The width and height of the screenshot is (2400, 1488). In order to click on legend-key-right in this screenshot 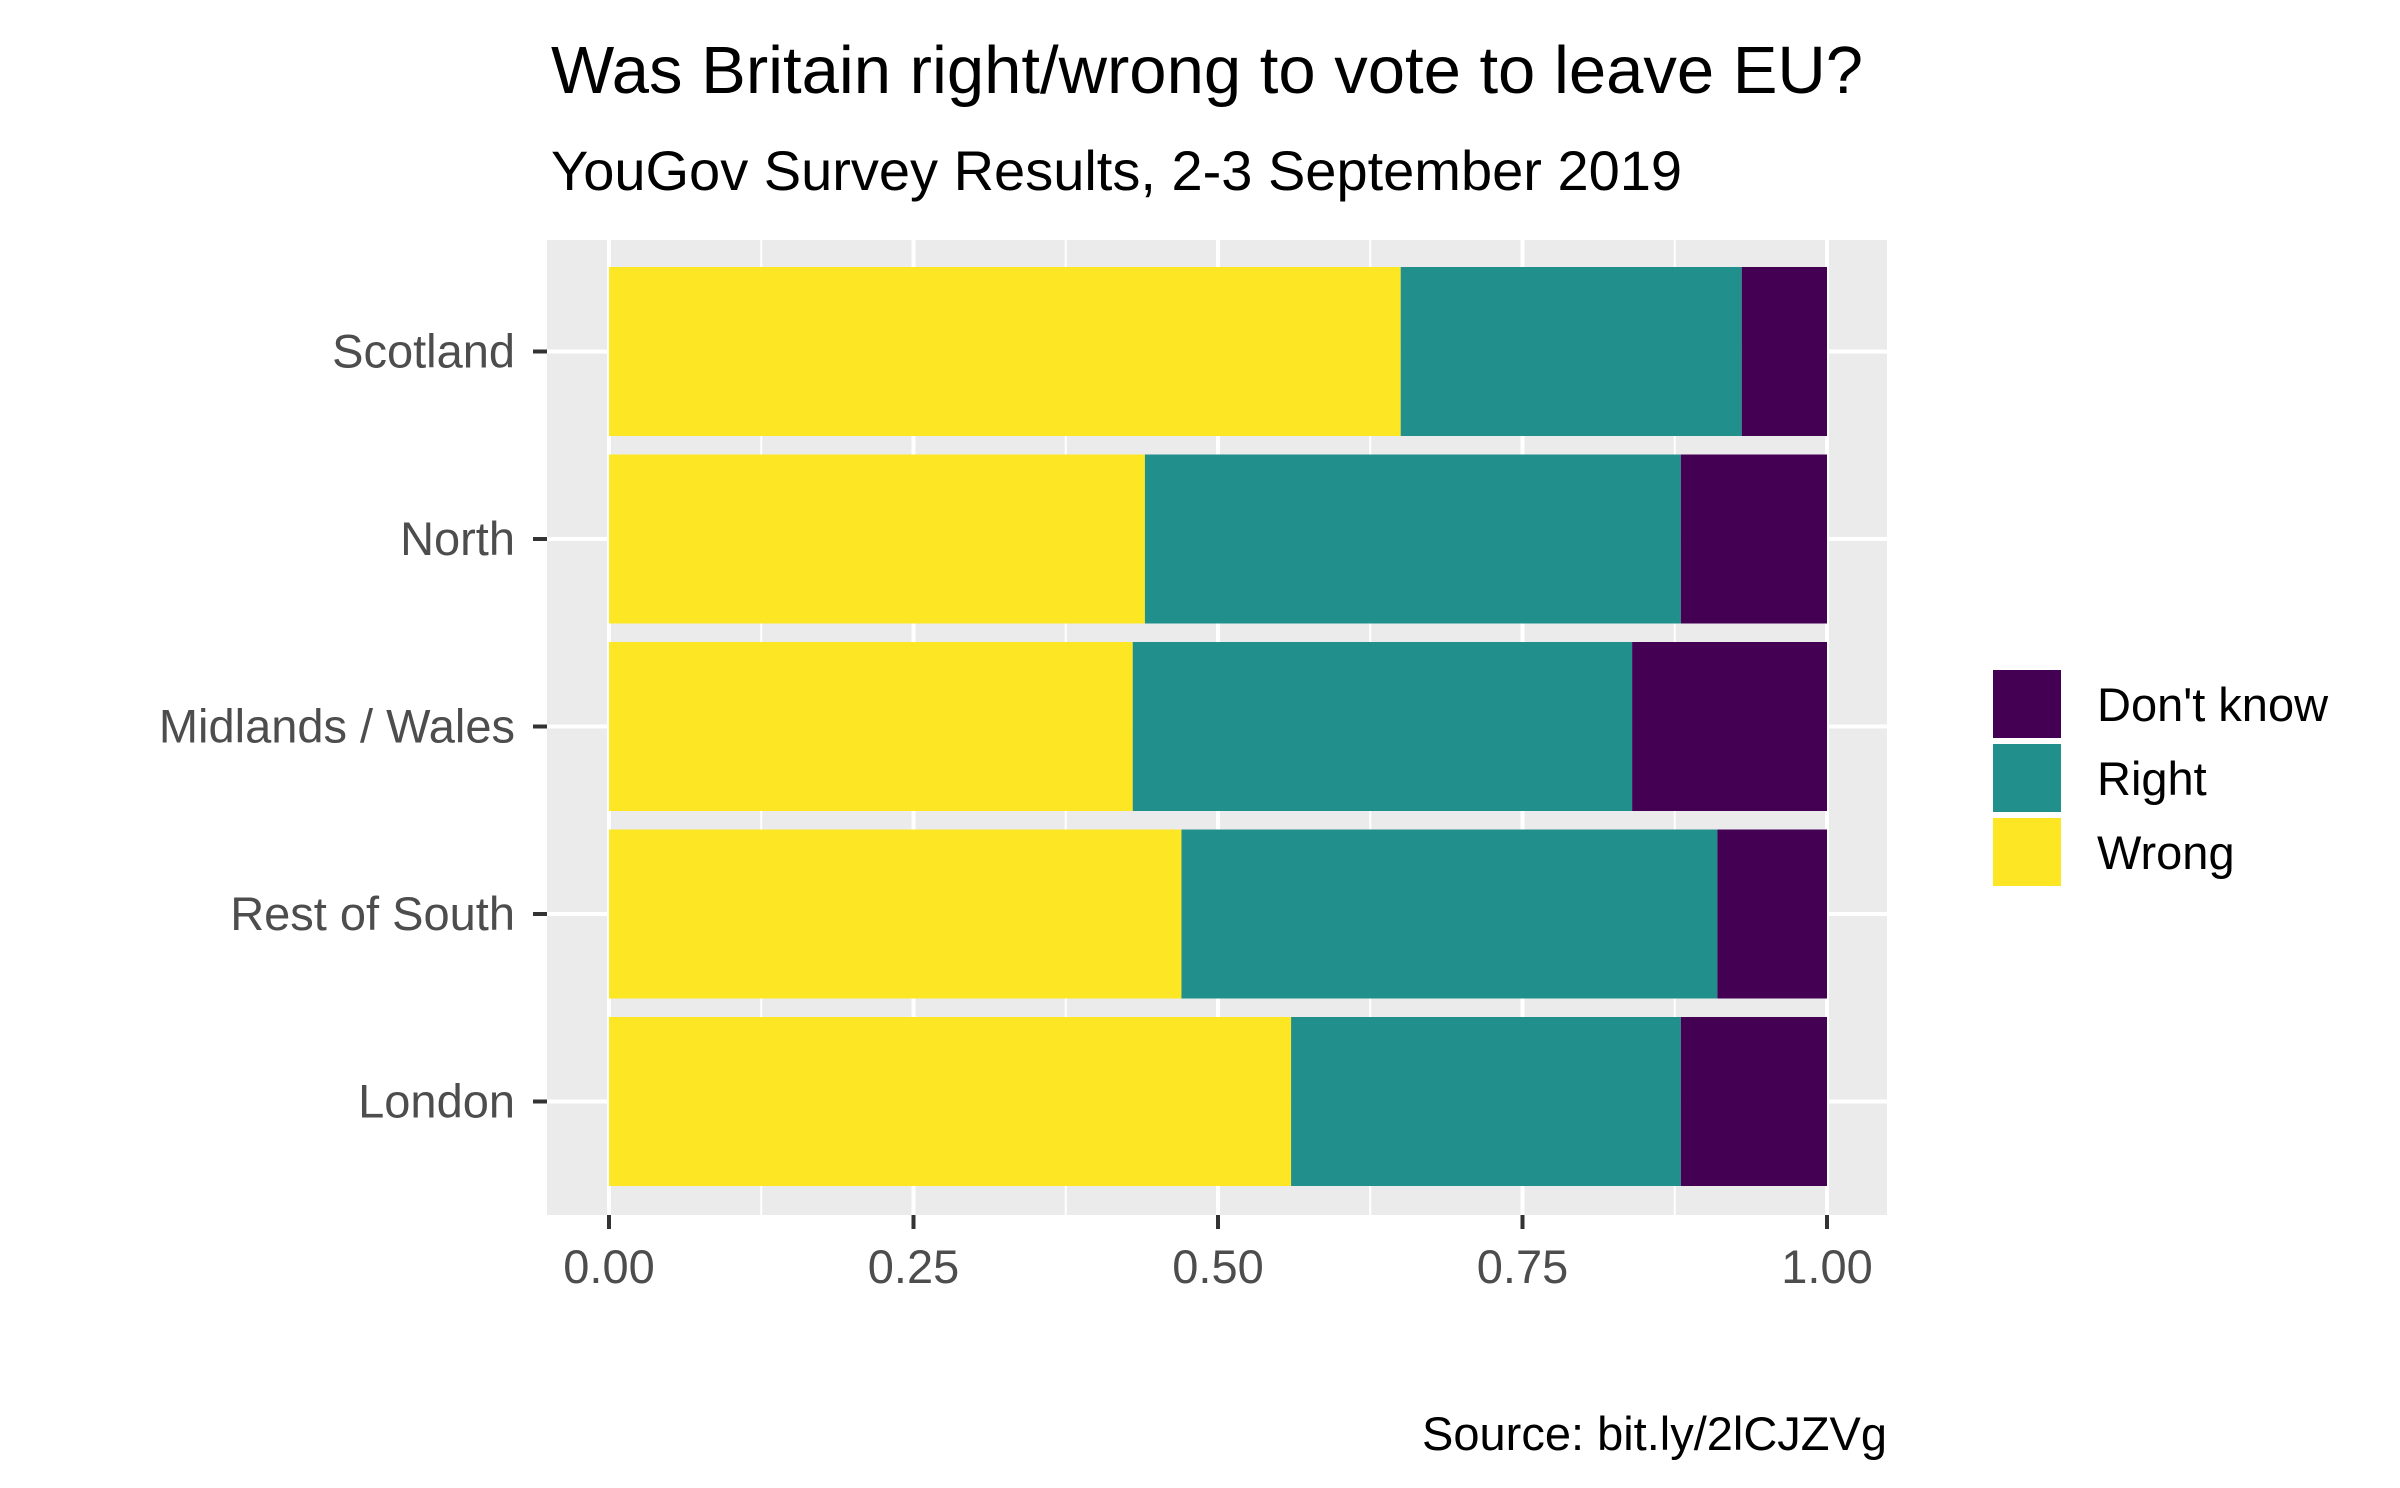, I will do `click(2027, 778)`.